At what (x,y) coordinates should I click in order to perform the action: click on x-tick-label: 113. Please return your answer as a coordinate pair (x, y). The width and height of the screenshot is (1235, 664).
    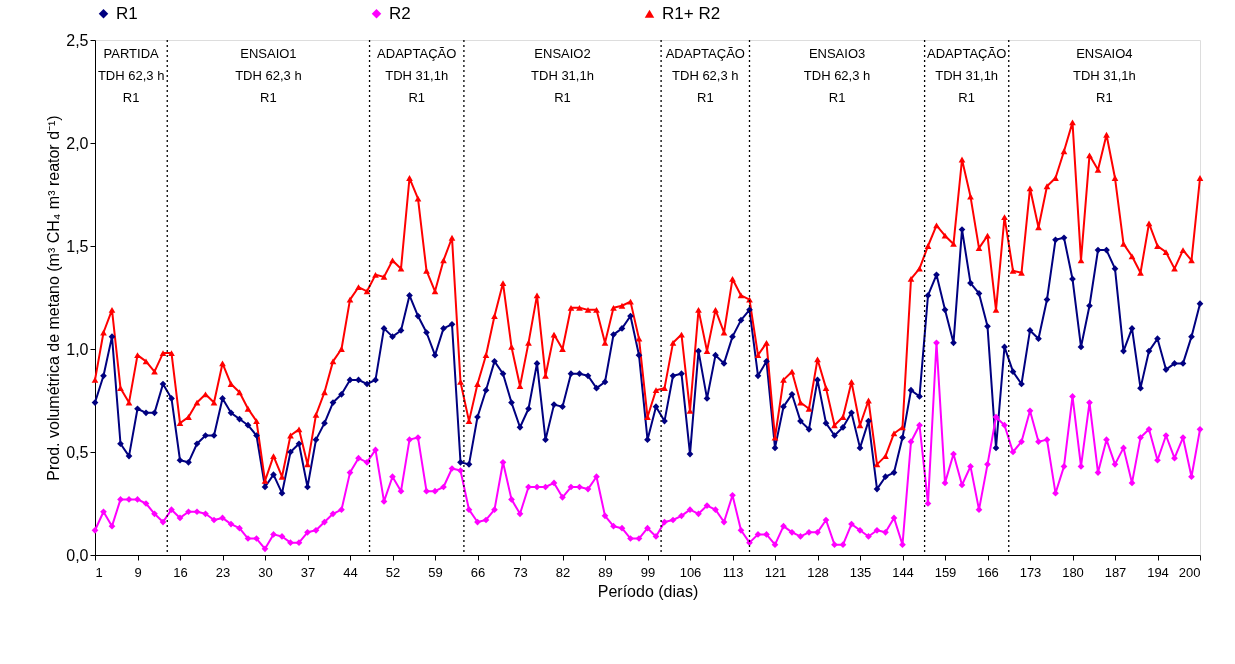
    Looking at the image, I should click on (733, 572).